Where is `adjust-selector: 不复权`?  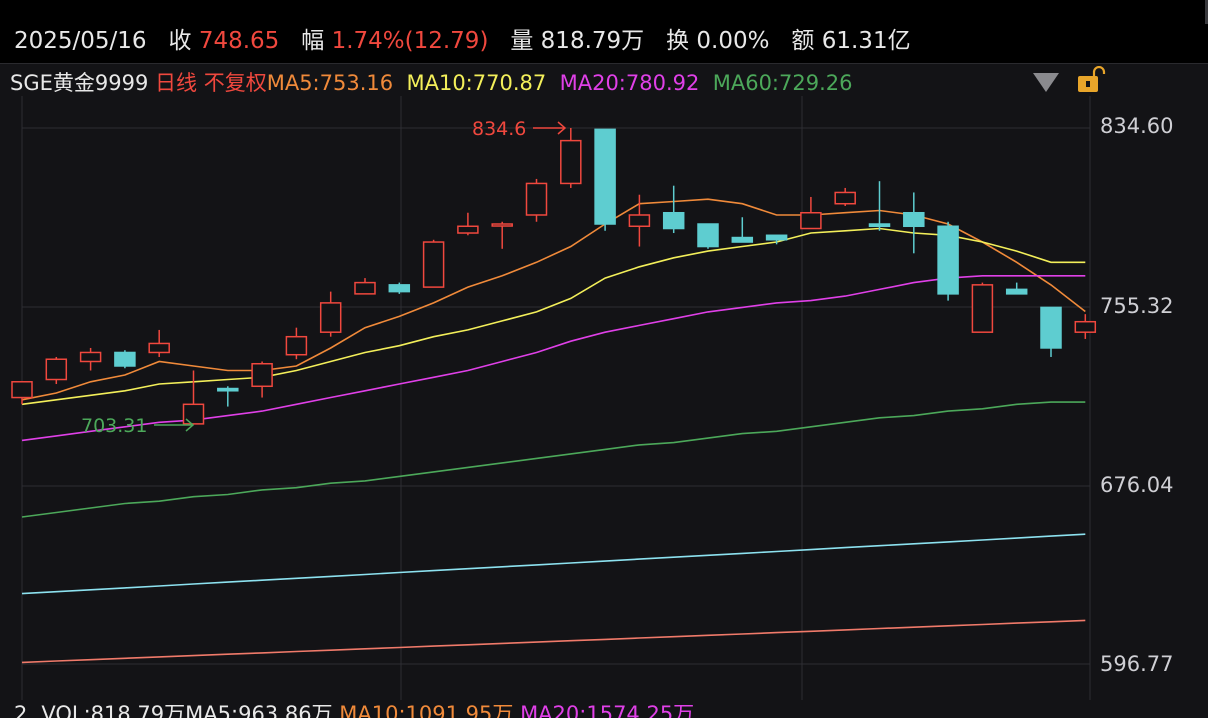 adjust-selector: 不复权 is located at coordinates (235, 83).